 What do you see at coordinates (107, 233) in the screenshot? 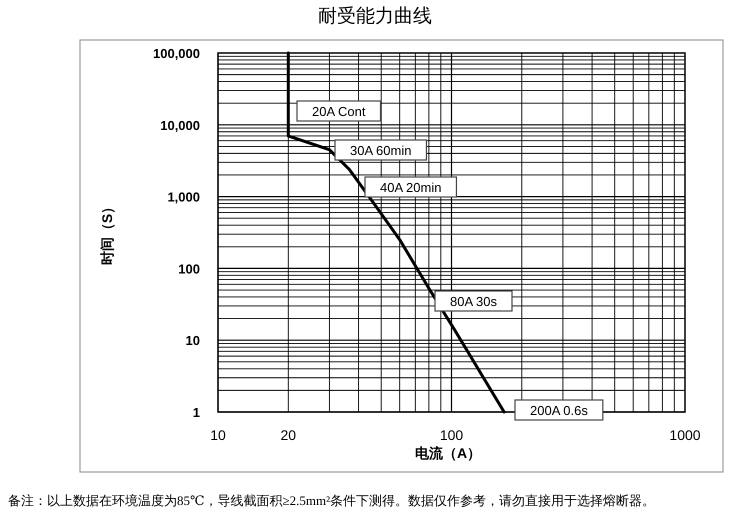
I see `y-axis-title: 时间（S）` at bounding box center [107, 233].